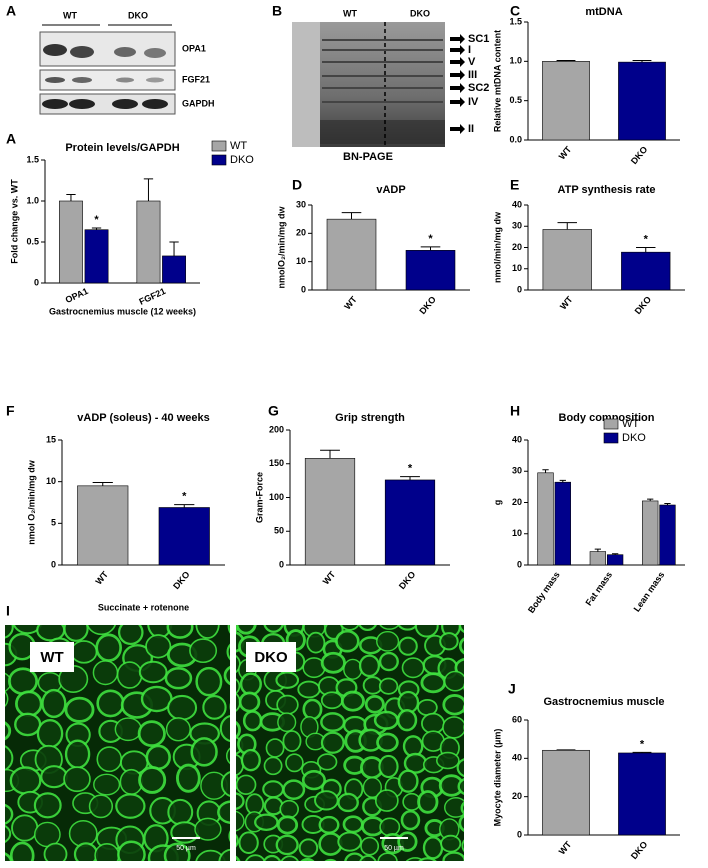 This screenshot has width=708, height=868. What do you see at coordinates (649, 592) in the screenshot?
I see `x-tick-label: Lean mass` at bounding box center [649, 592].